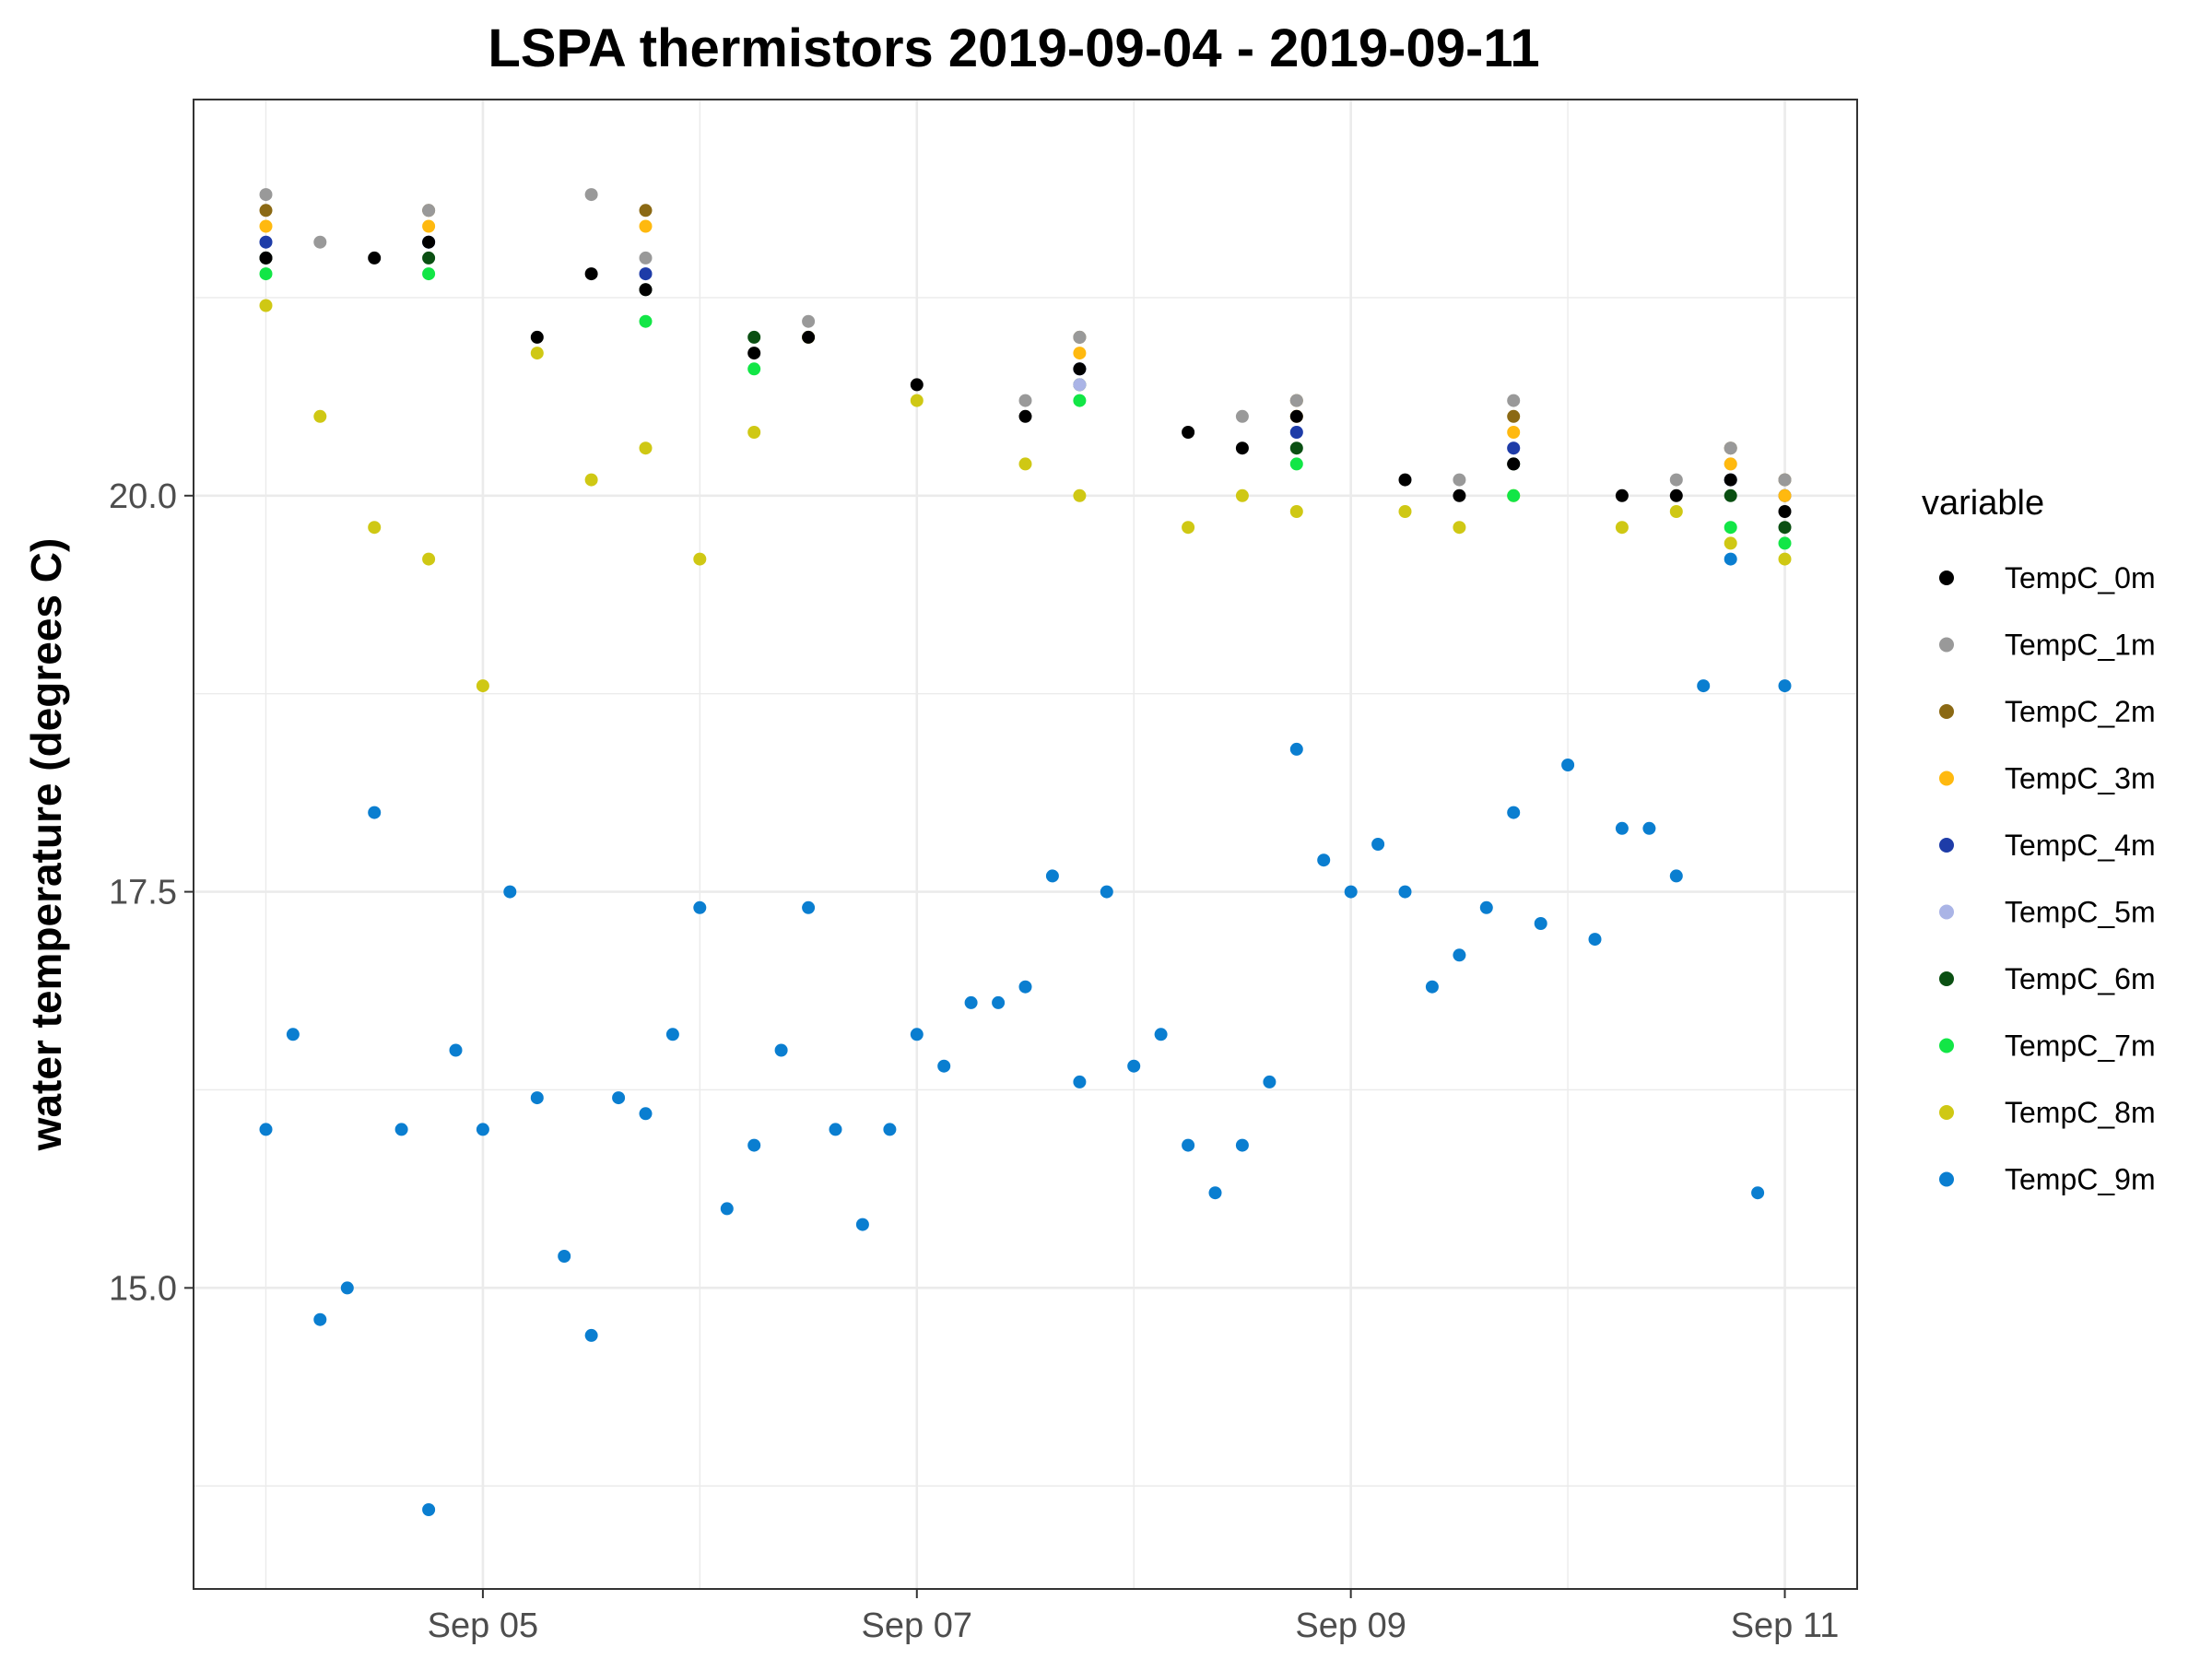 Image resolution: width=2212 pixels, height=1659 pixels. I want to click on legend-label: TempC_7m, so click(2080, 1046).